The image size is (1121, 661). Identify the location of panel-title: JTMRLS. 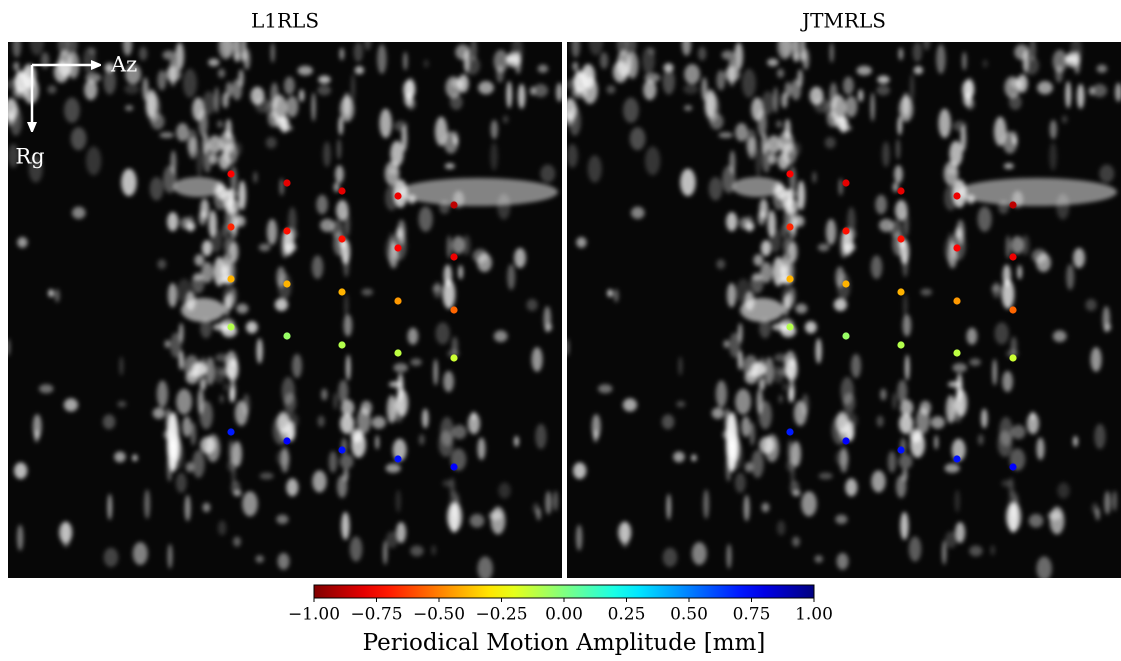
(843, 21).